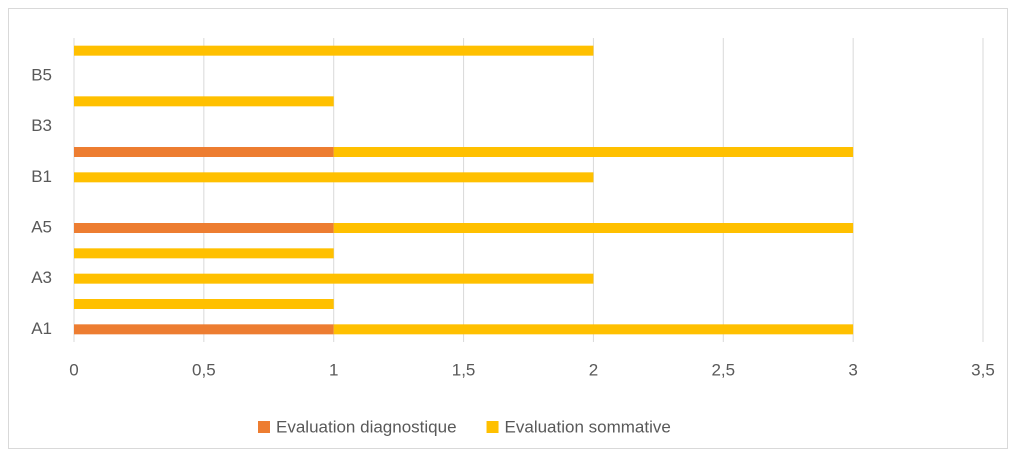 Image resolution: width=1016 pixels, height=462 pixels. I want to click on x-tick-label: 3, so click(852, 369).